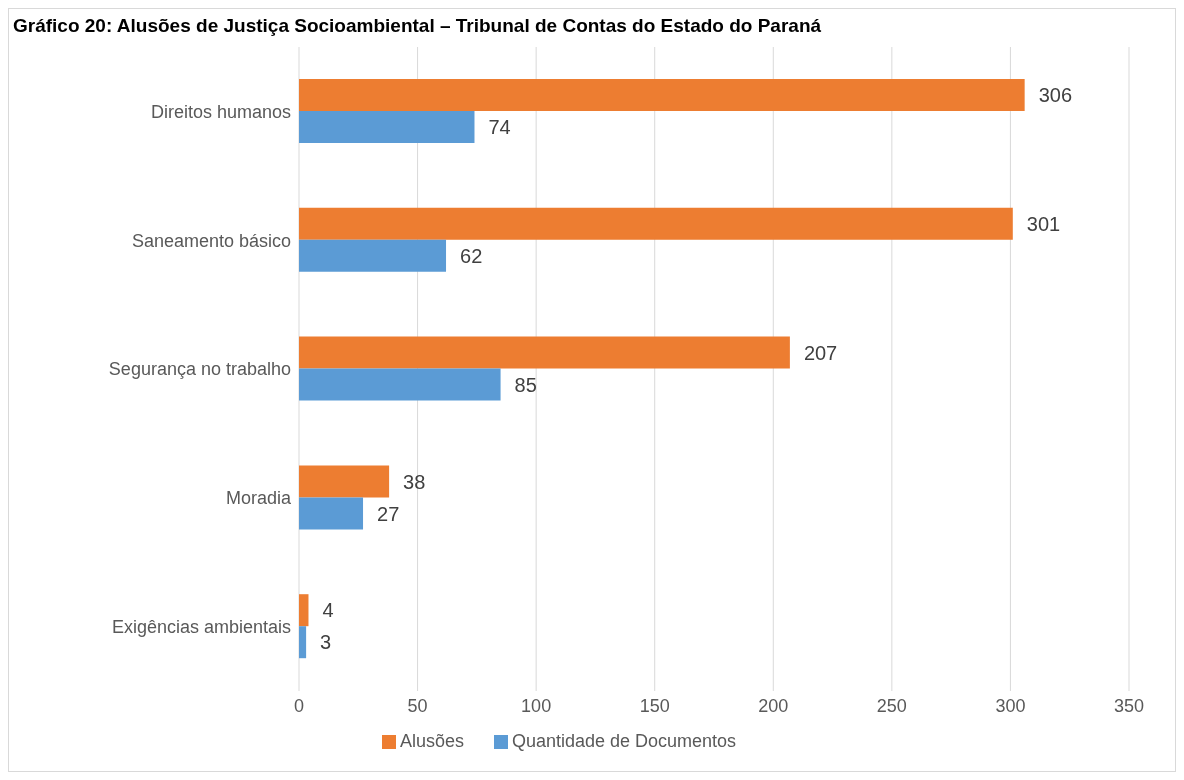 This screenshot has height=780, width=1184. I want to click on chart-title: Gráfico 20: Alusões de Justiça Socioambiental – Tribunal de Contas do Estado do Paraná, so click(417, 25).